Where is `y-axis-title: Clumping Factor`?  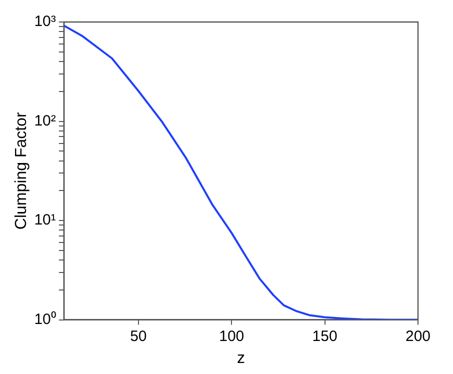
y-axis-title: Clumping Factor is located at coordinates (21, 171).